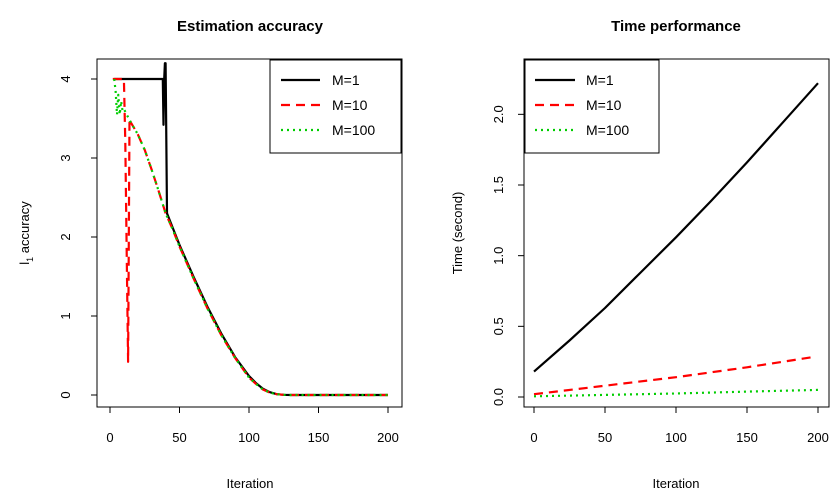  I want to click on time-legend-label: M=100, so click(607, 130).